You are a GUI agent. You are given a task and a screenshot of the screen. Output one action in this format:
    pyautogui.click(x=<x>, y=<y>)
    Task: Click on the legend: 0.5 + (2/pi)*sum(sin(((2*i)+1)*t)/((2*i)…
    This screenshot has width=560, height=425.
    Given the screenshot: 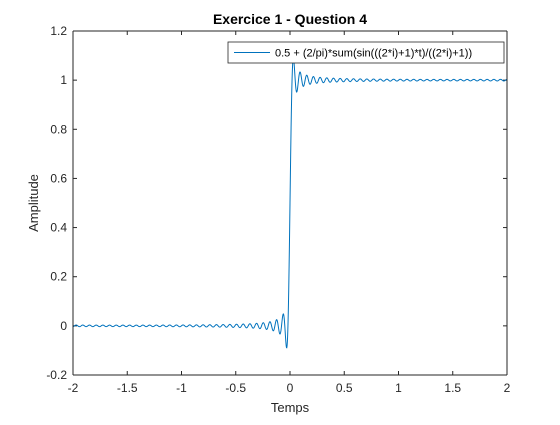 What is the action you would take?
    pyautogui.click(x=366, y=52)
    